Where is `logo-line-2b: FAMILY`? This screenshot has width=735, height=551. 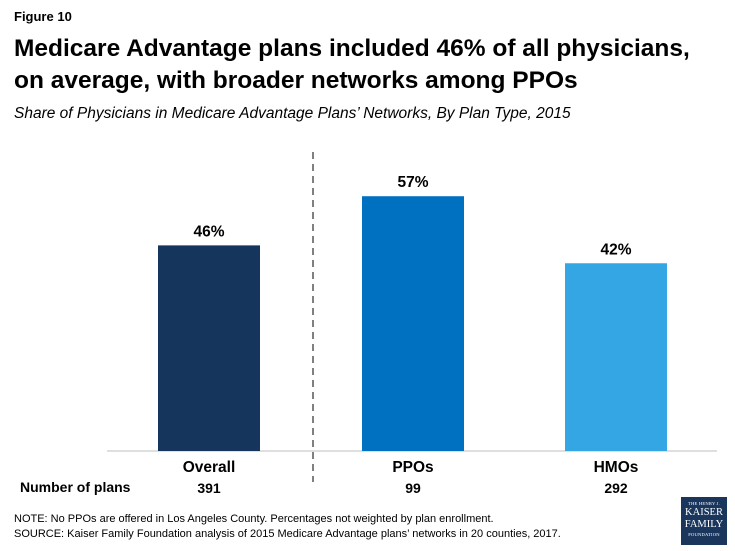
logo-line-2b: FAMILY is located at coordinates (704, 524).